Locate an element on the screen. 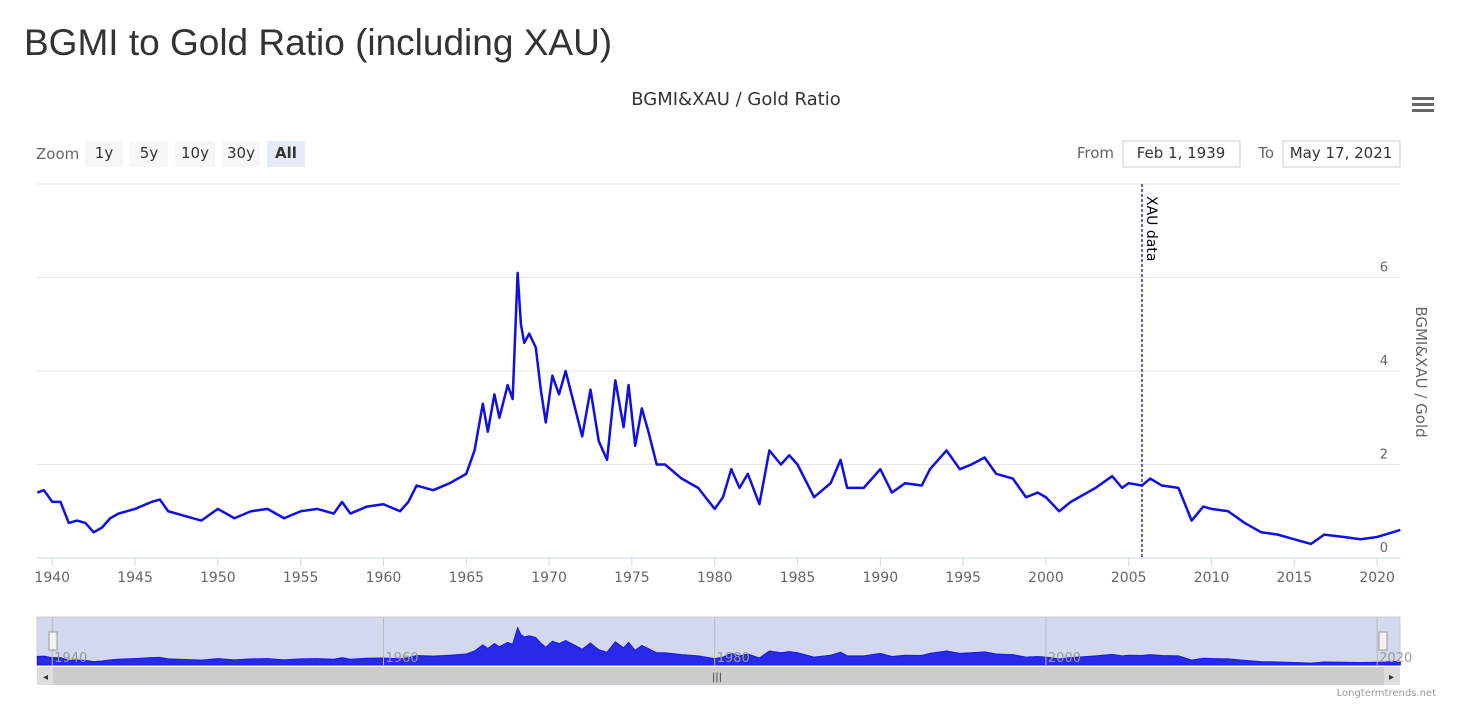  x-tick-label: 1970 is located at coordinates (549, 578).